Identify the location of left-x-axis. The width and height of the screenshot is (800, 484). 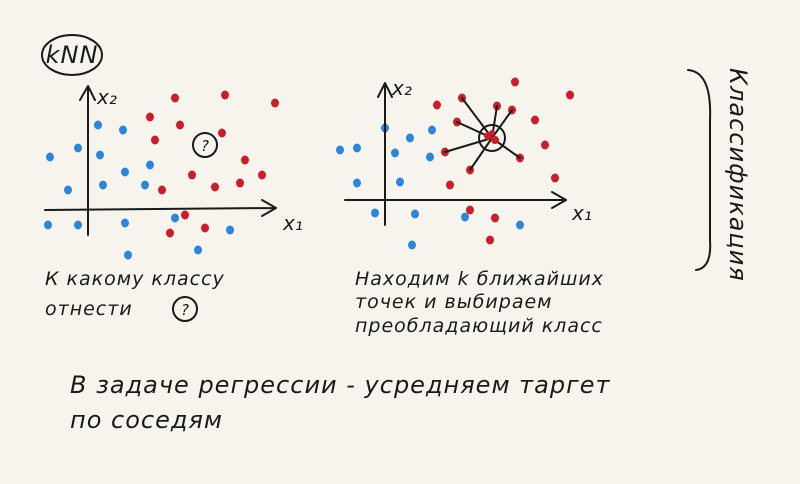
(160, 208).